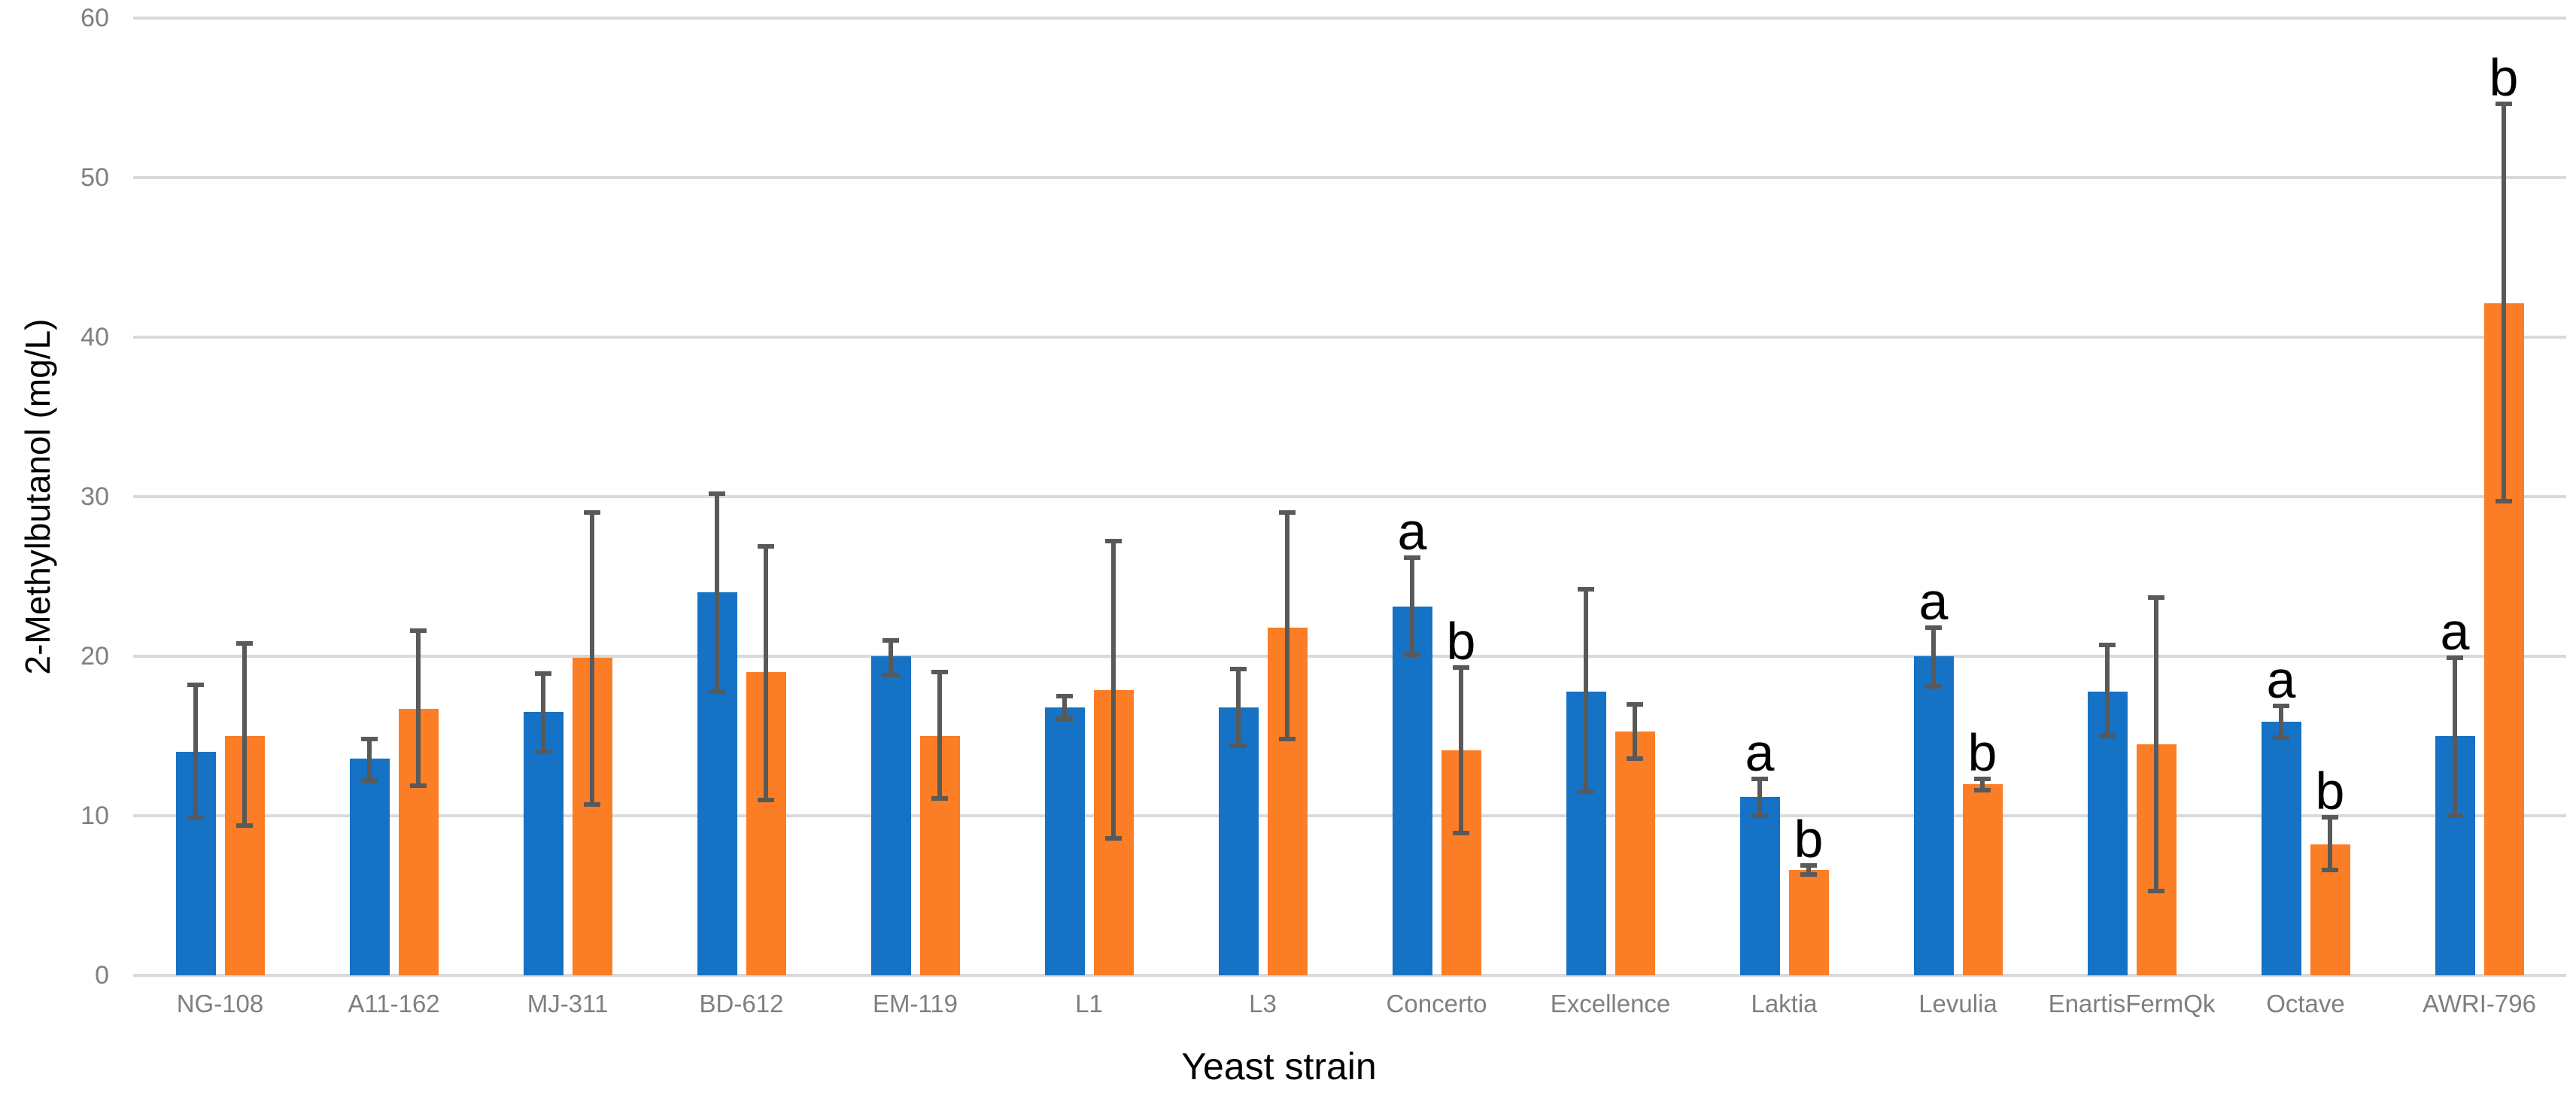 The width and height of the screenshot is (2576, 1095). What do you see at coordinates (394, 1003) in the screenshot?
I see `category-label: A11-162` at bounding box center [394, 1003].